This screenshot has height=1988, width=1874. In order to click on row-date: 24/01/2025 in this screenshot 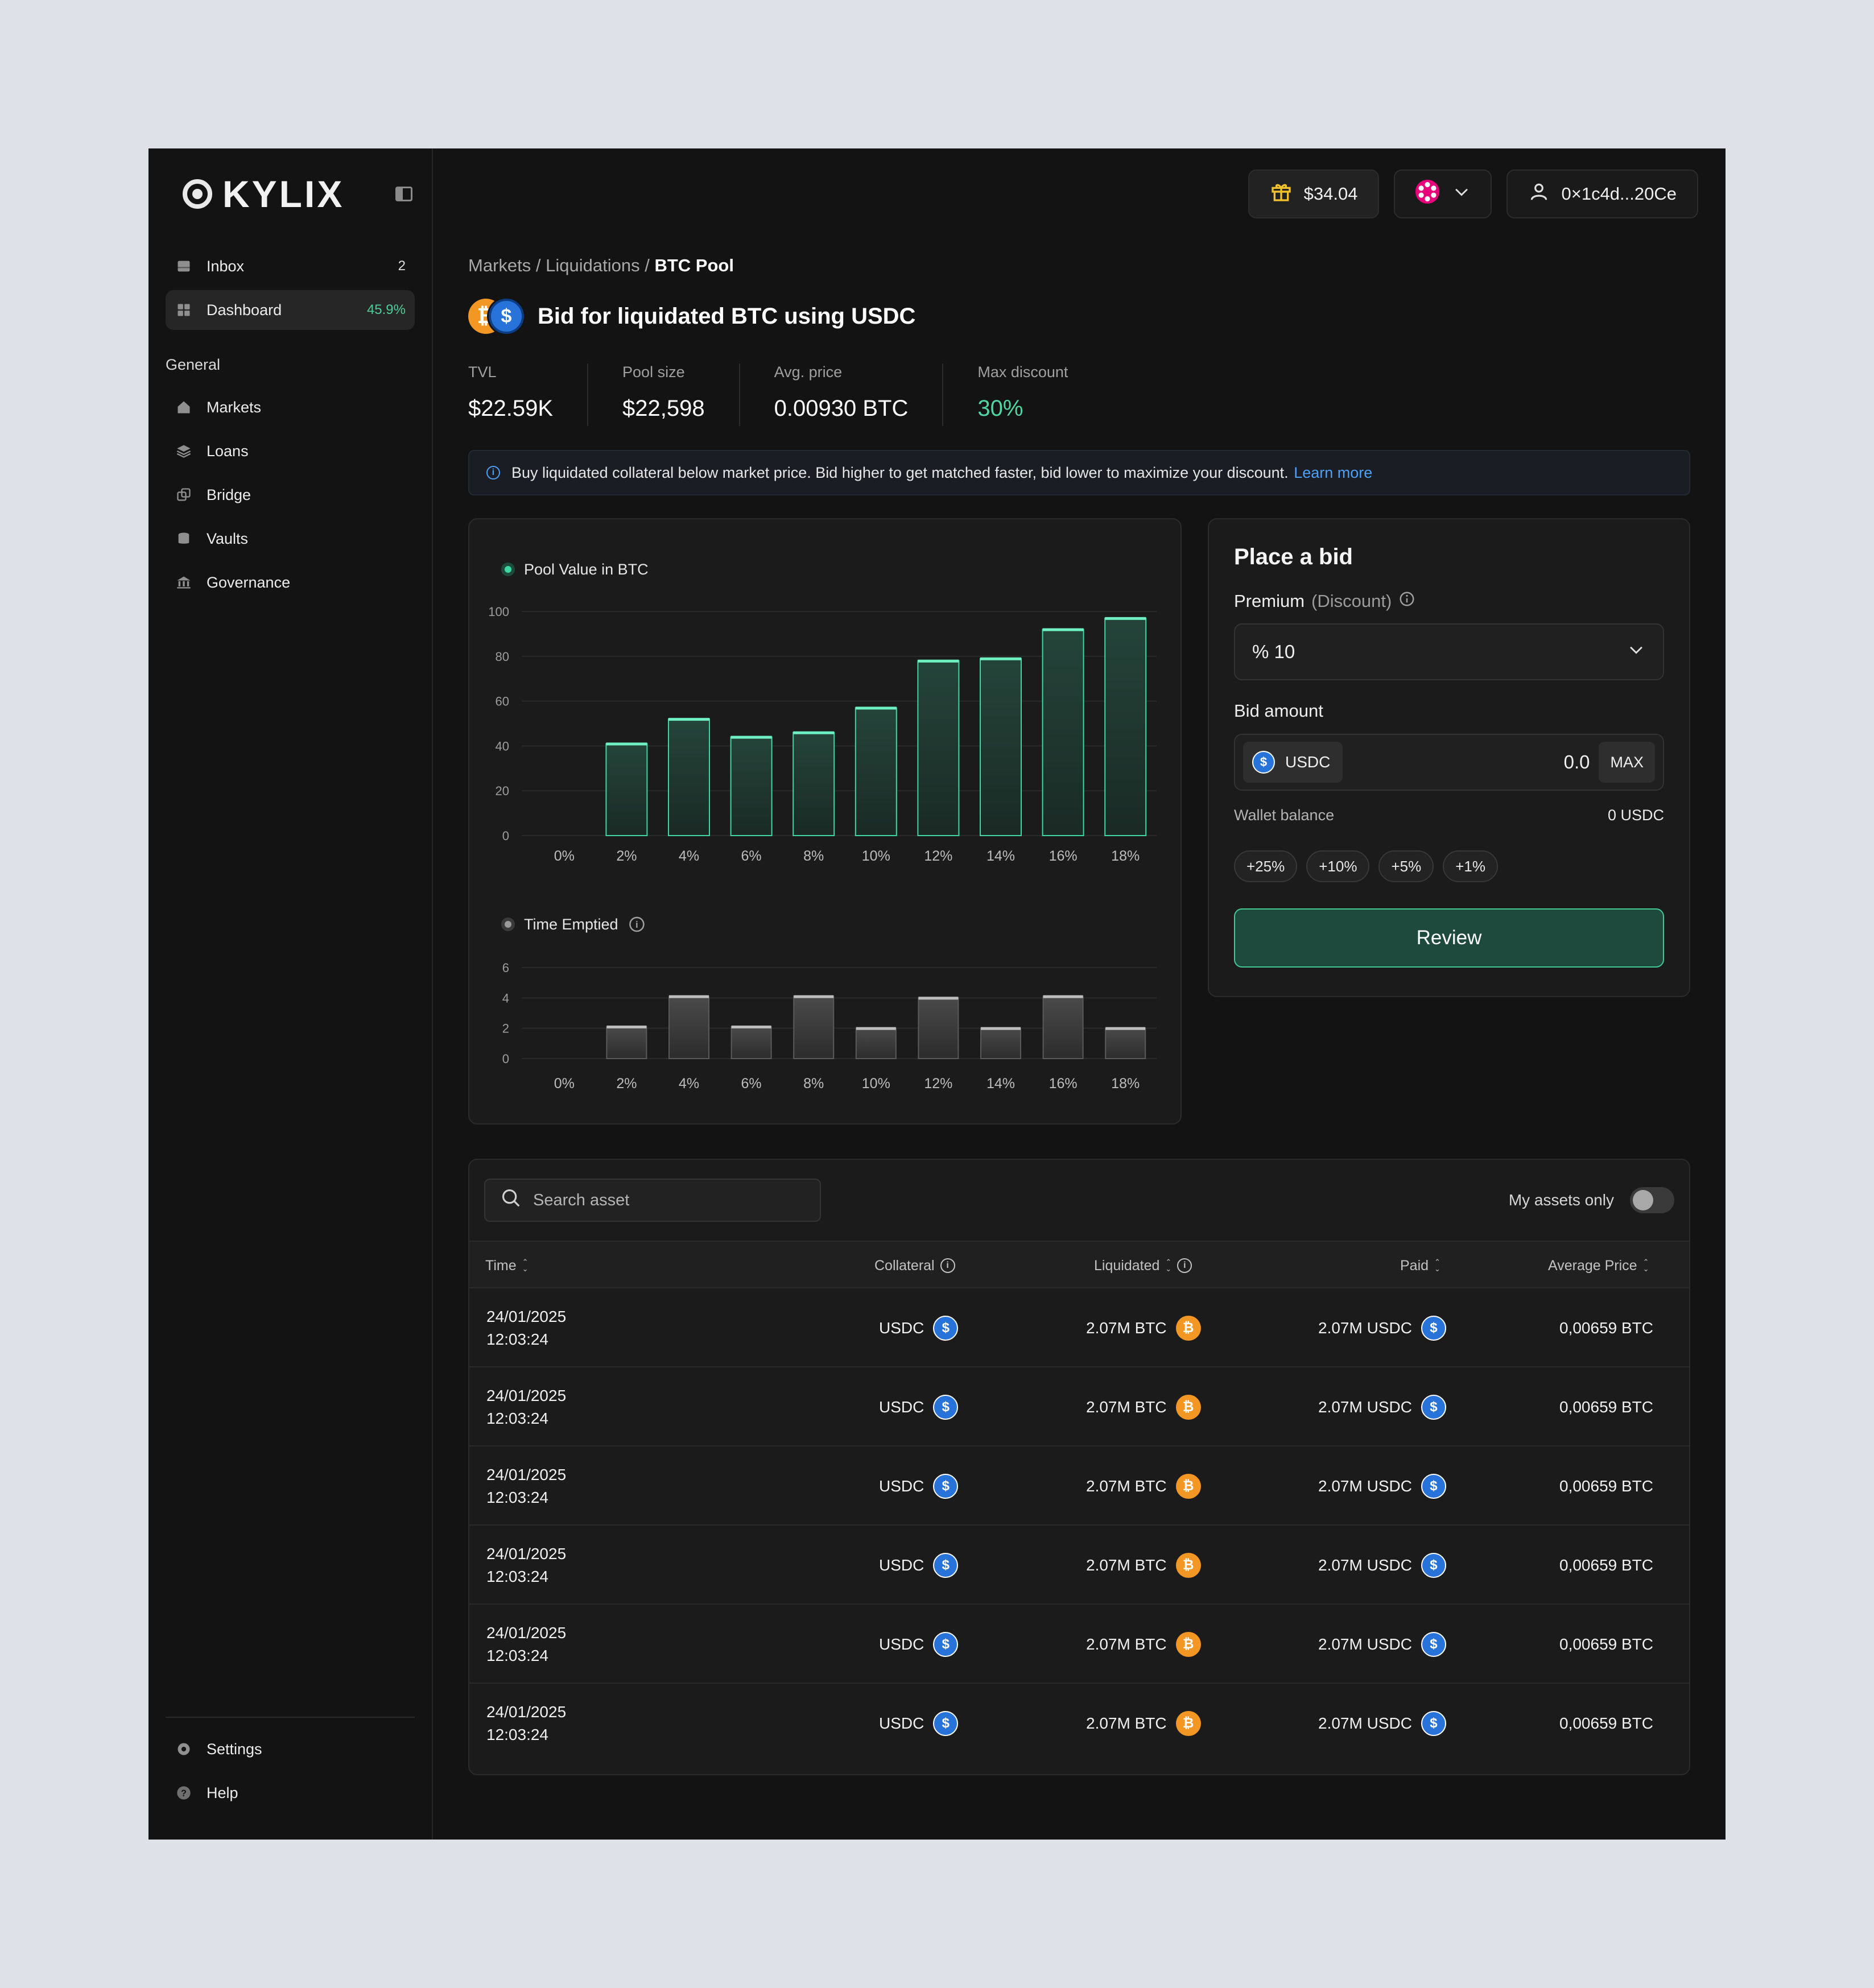, I will do `click(526, 1316)`.